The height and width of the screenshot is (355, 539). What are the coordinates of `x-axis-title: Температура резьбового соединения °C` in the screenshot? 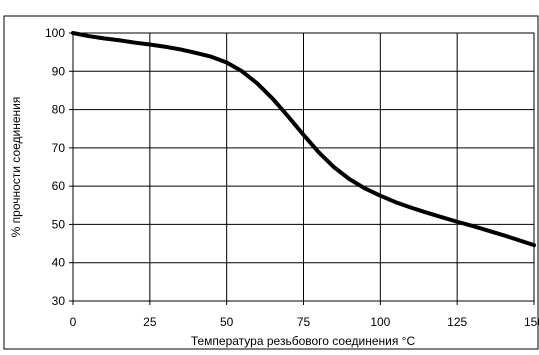 It's located at (303, 341).